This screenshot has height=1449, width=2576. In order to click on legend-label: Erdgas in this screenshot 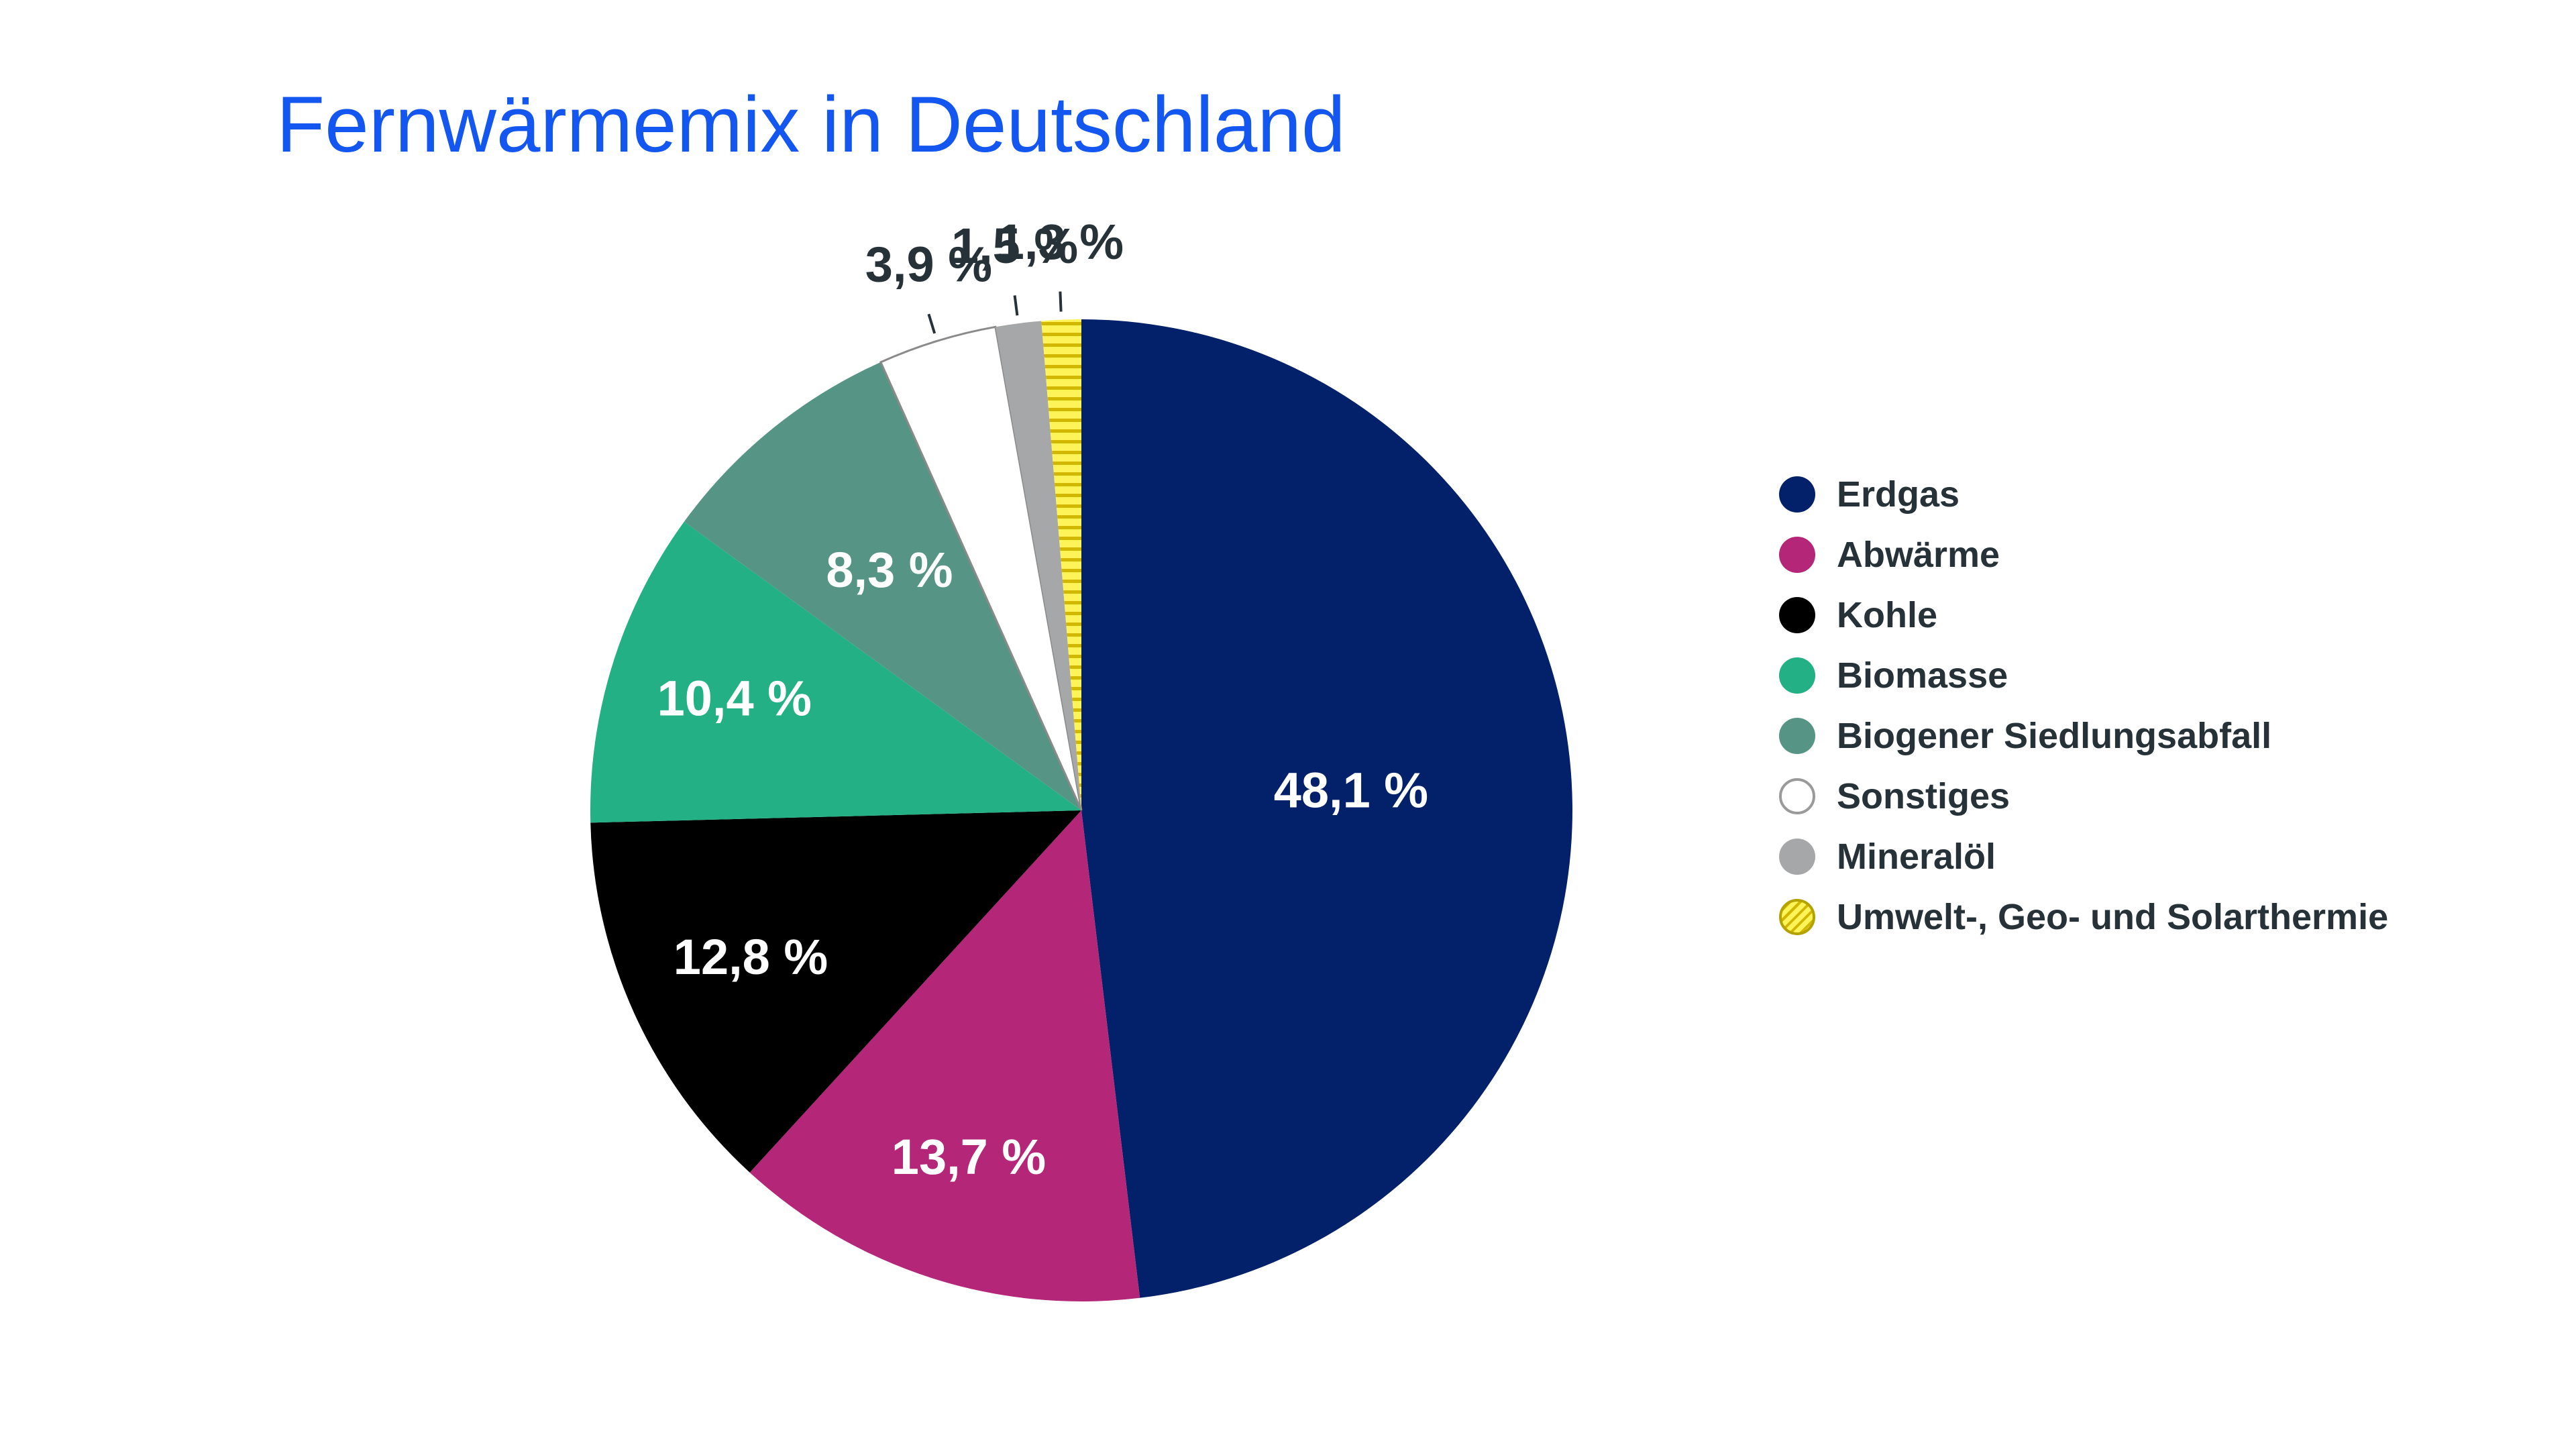, I will do `click(1898, 494)`.